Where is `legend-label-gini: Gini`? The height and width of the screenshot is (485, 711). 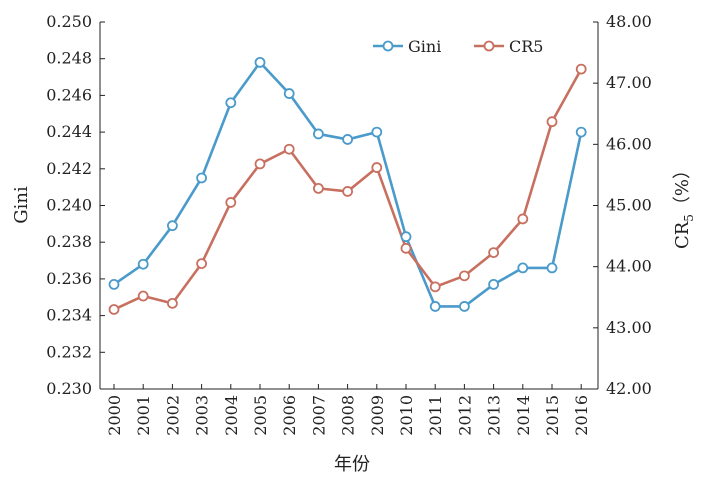
legend-label-gini: Gini is located at coordinates (424, 46).